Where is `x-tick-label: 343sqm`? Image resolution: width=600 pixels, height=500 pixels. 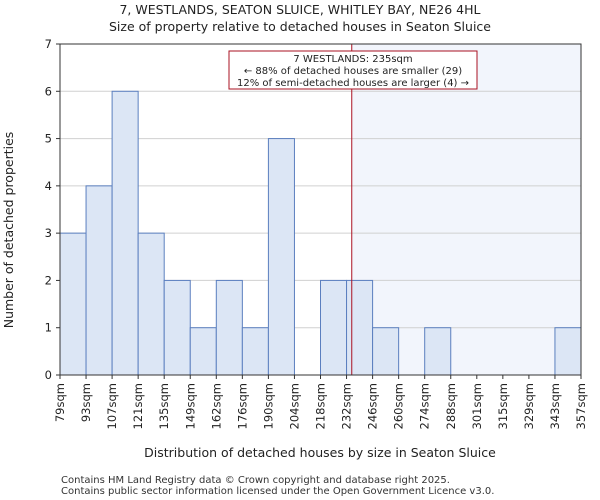
x-tick-label: 343sqm is located at coordinates (555, 406).